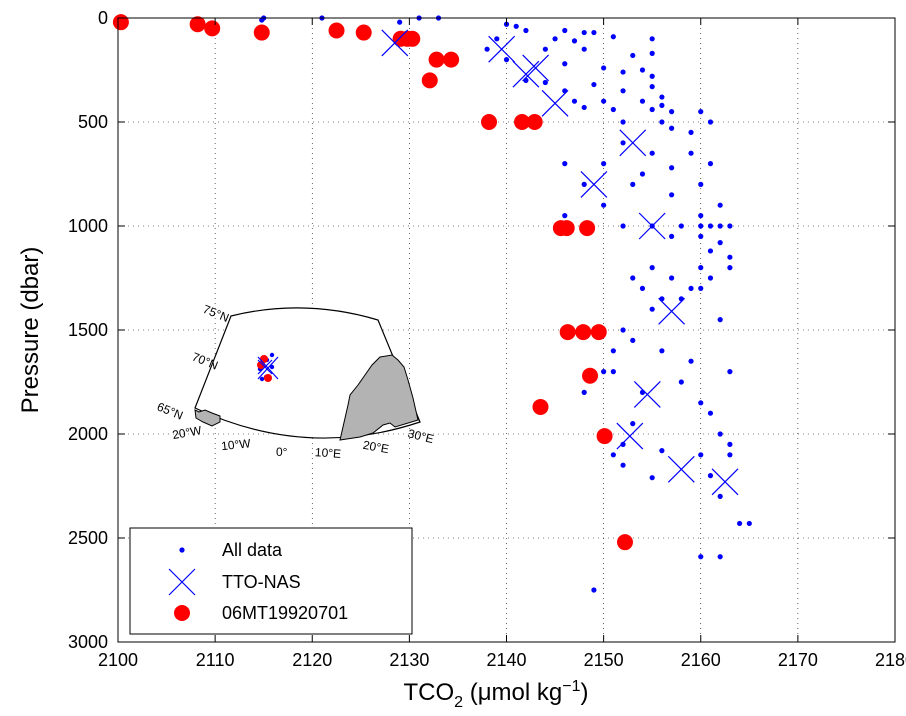 Image resolution: width=906 pixels, height=716 pixels. Describe the element at coordinates (182, 550) in the screenshot. I see `legend-symbol-all-data` at that location.